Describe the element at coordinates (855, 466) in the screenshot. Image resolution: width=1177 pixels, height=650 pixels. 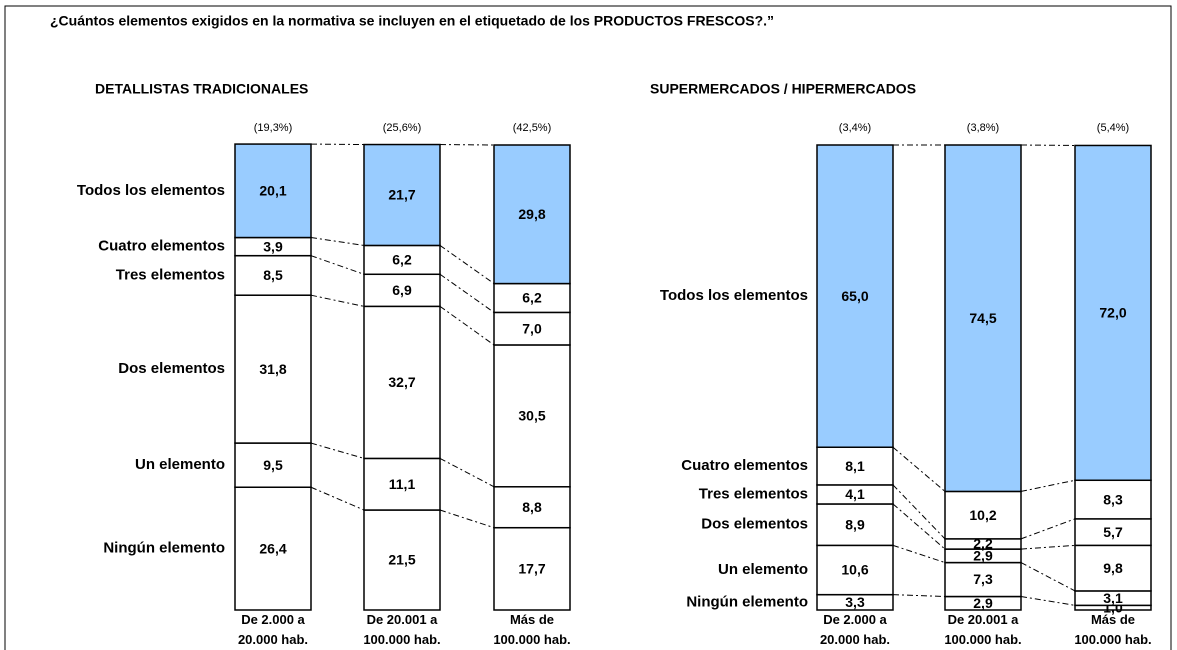
I see `data-label: 8,1` at that location.